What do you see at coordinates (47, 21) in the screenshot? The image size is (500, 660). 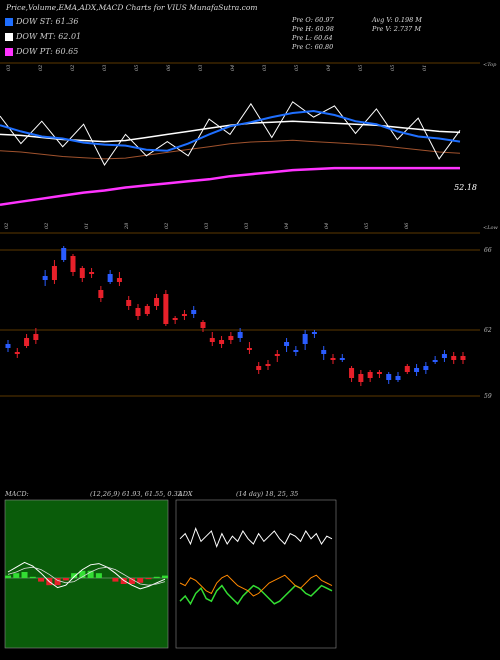 I see `legend-label-st: DOW ST: 61.36` at bounding box center [47, 21].